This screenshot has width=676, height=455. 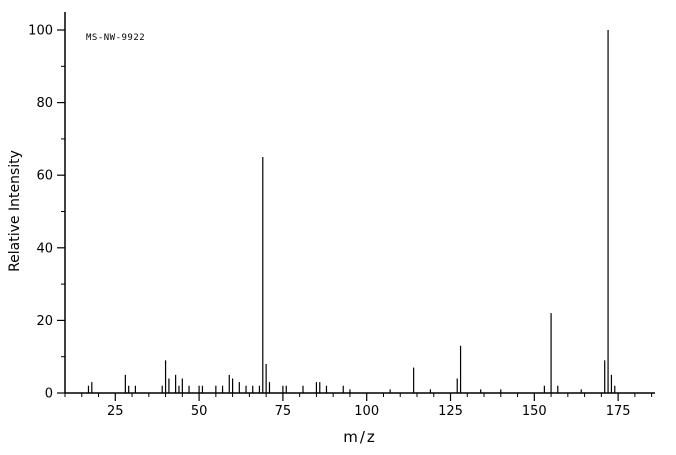 What do you see at coordinates (44, 248) in the screenshot?
I see `y-tick-label: 40` at bounding box center [44, 248].